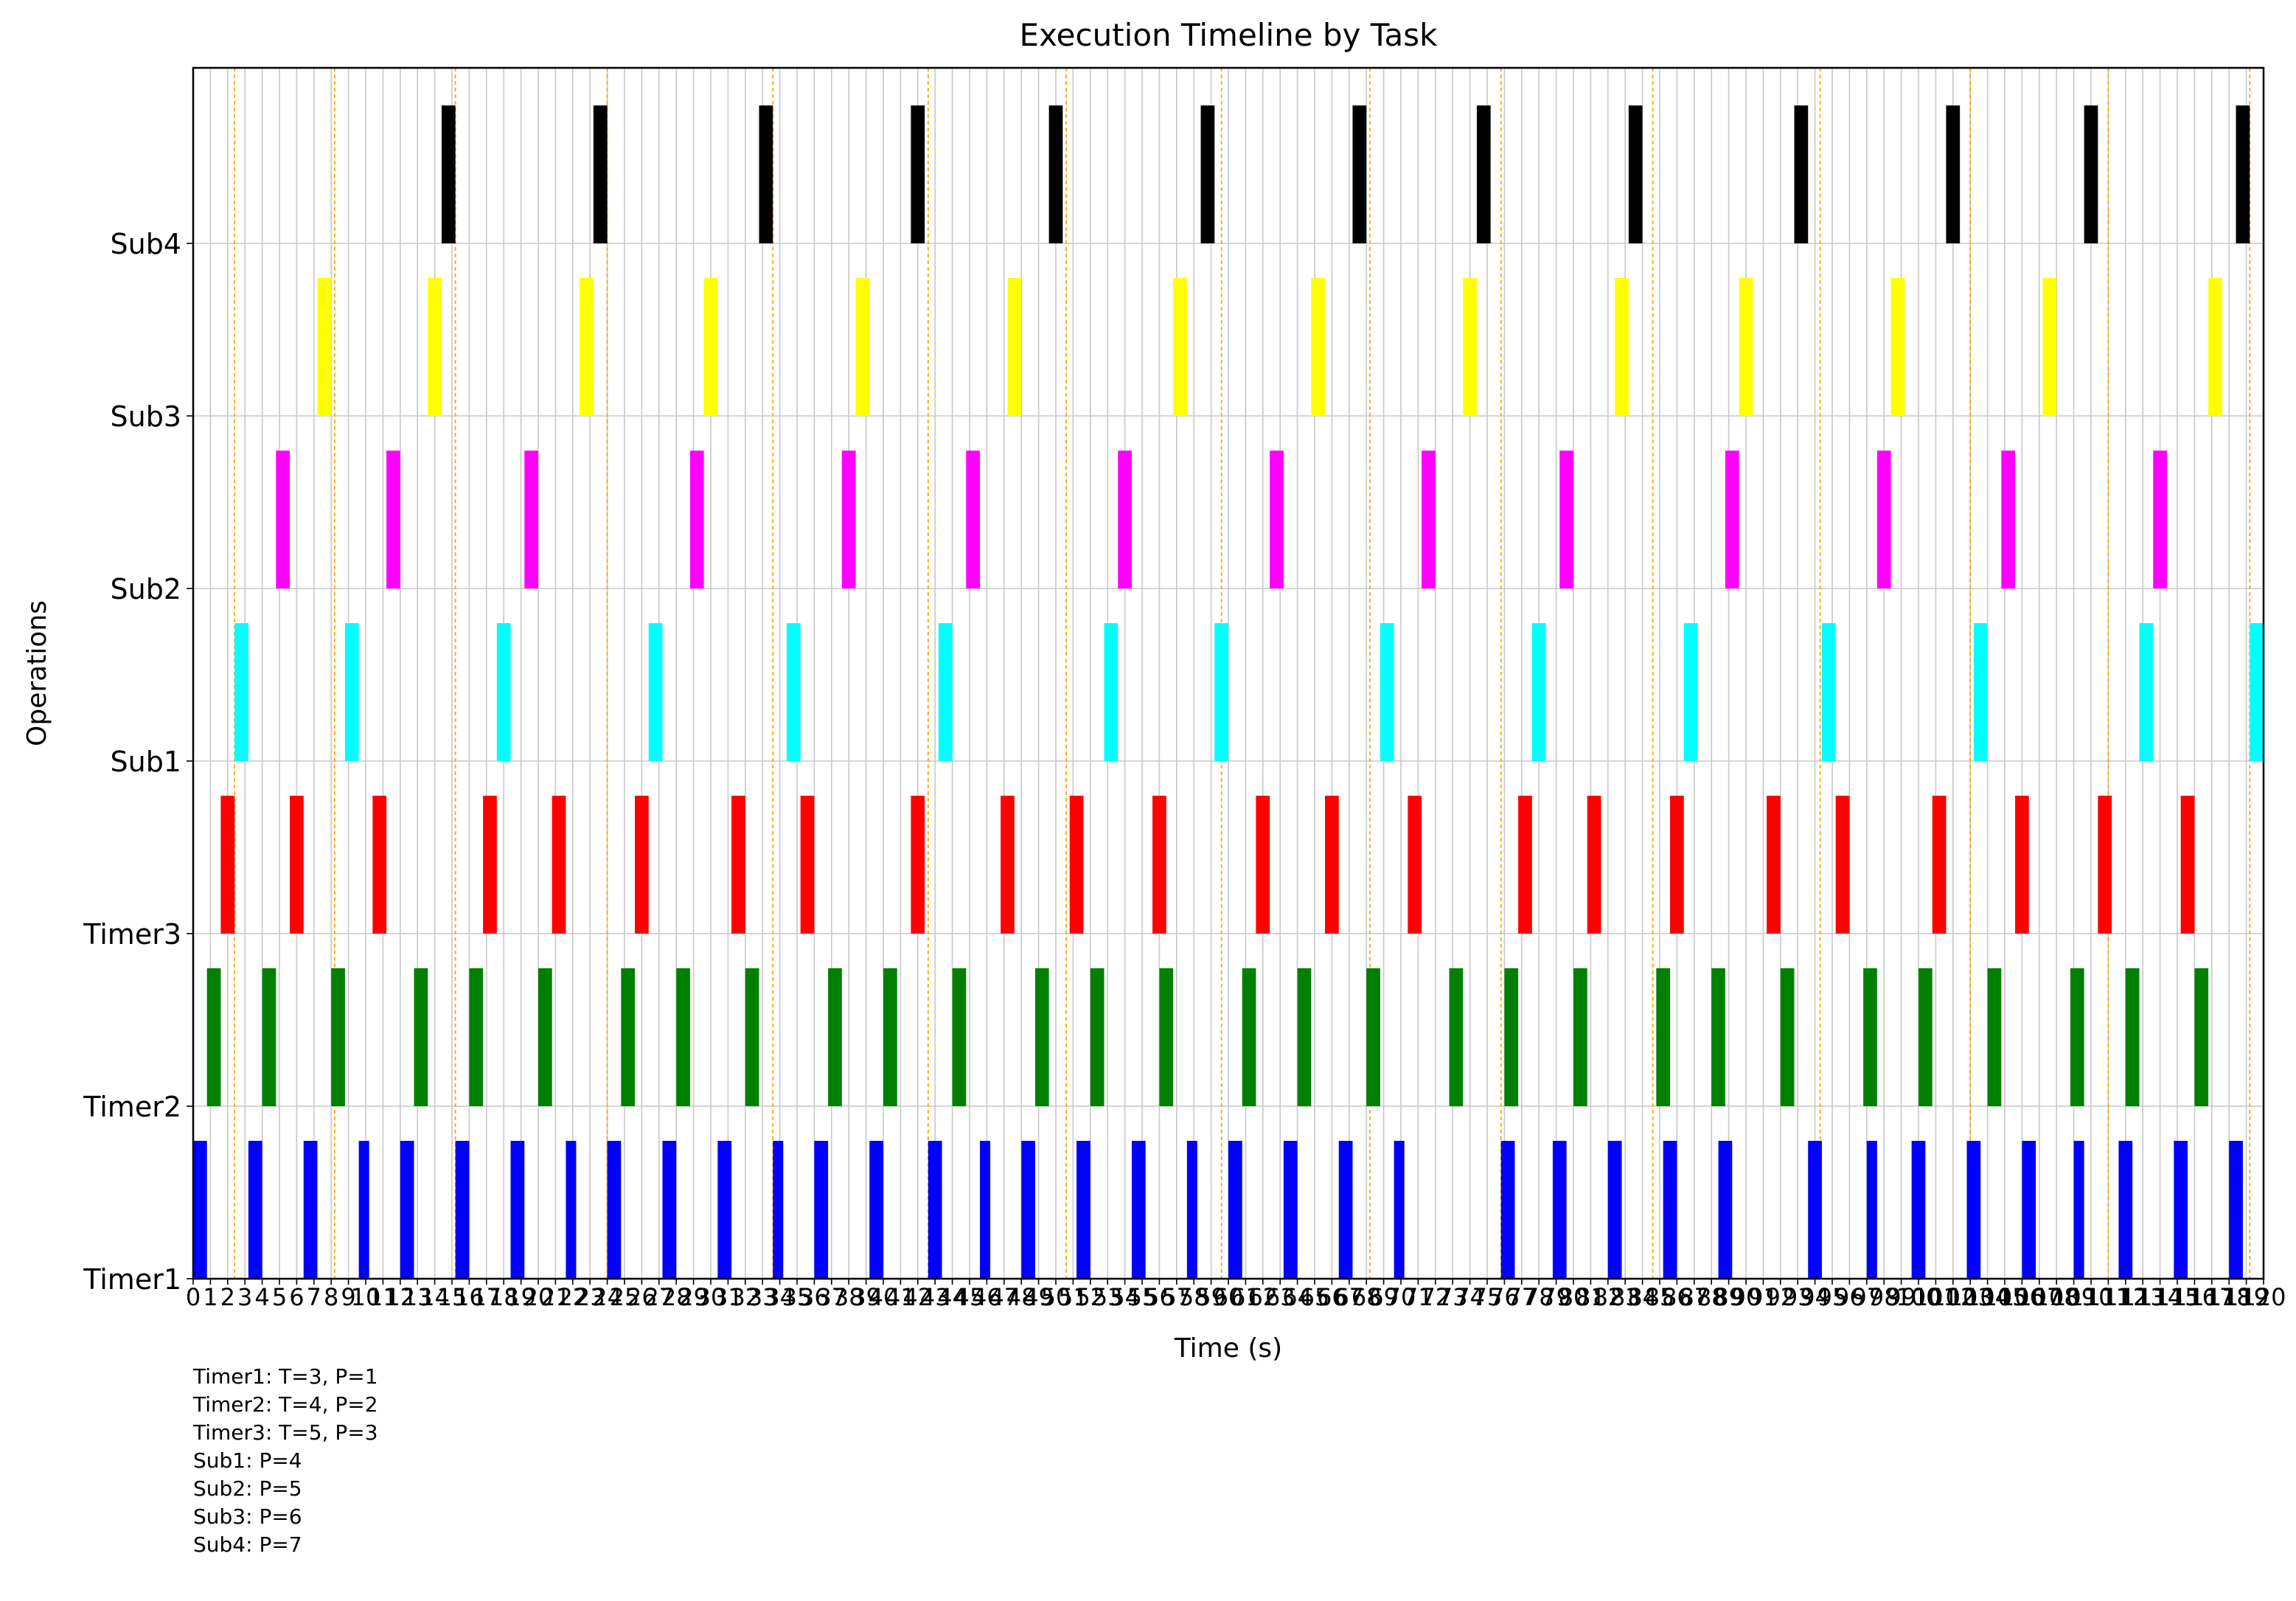  I want to click on x-tick-label: 51, so click(1073, 1297).